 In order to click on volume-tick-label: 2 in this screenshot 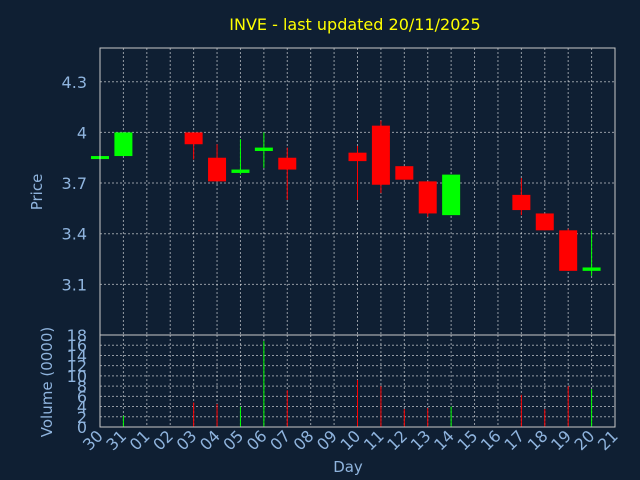, I will do `click(82, 417)`.